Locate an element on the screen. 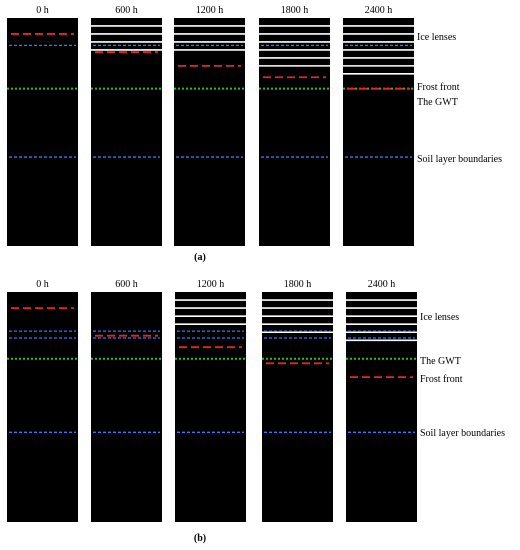 The height and width of the screenshot is (550, 520). panel-caption: (b) is located at coordinates (200, 538).